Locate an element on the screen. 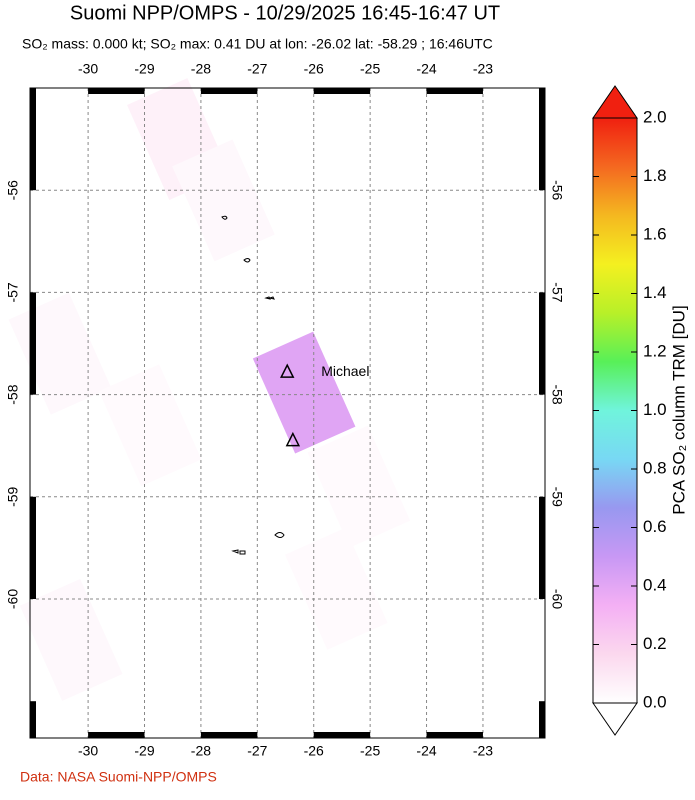 The height and width of the screenshot is (800, 695). volcano-label: Michael is located at coordinates (345, 371).